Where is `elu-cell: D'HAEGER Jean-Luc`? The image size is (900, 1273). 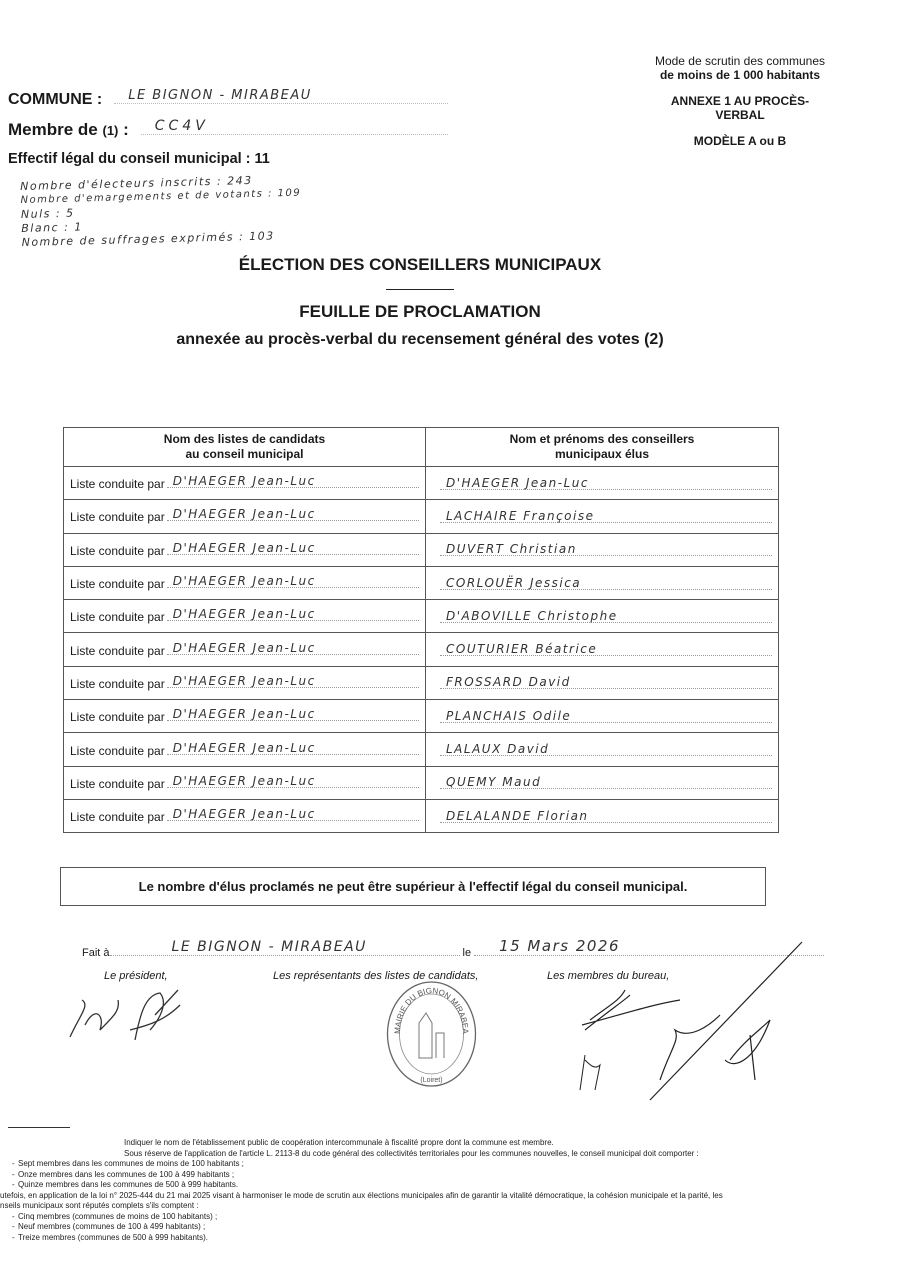
elu-cell: D'HAEGER Jean-Luc is located at coordinates (602, 483).